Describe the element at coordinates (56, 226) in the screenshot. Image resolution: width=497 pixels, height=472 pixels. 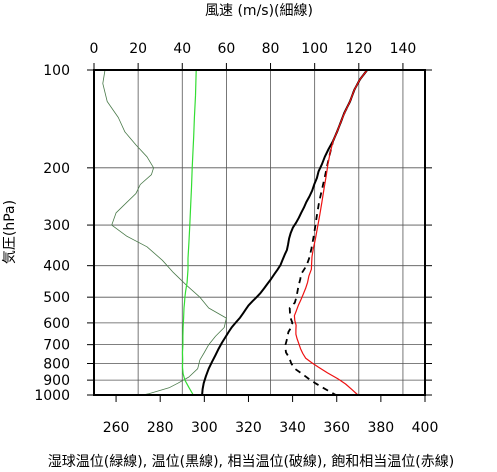
I see `y-axis-tick-label: 300` at that location.